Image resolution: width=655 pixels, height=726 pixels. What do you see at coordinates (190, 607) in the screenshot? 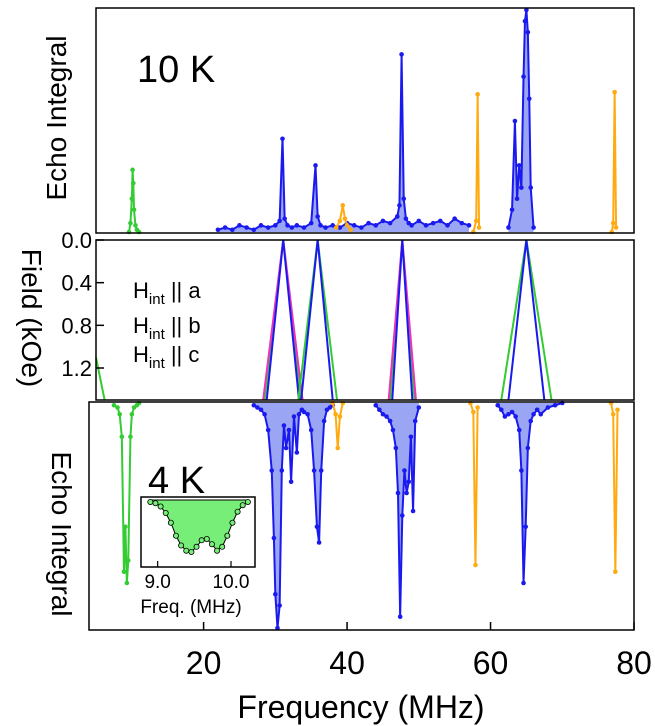
I see `inset-x-axis-label: Freq. (MHz)` at bounding box center [190, 607].